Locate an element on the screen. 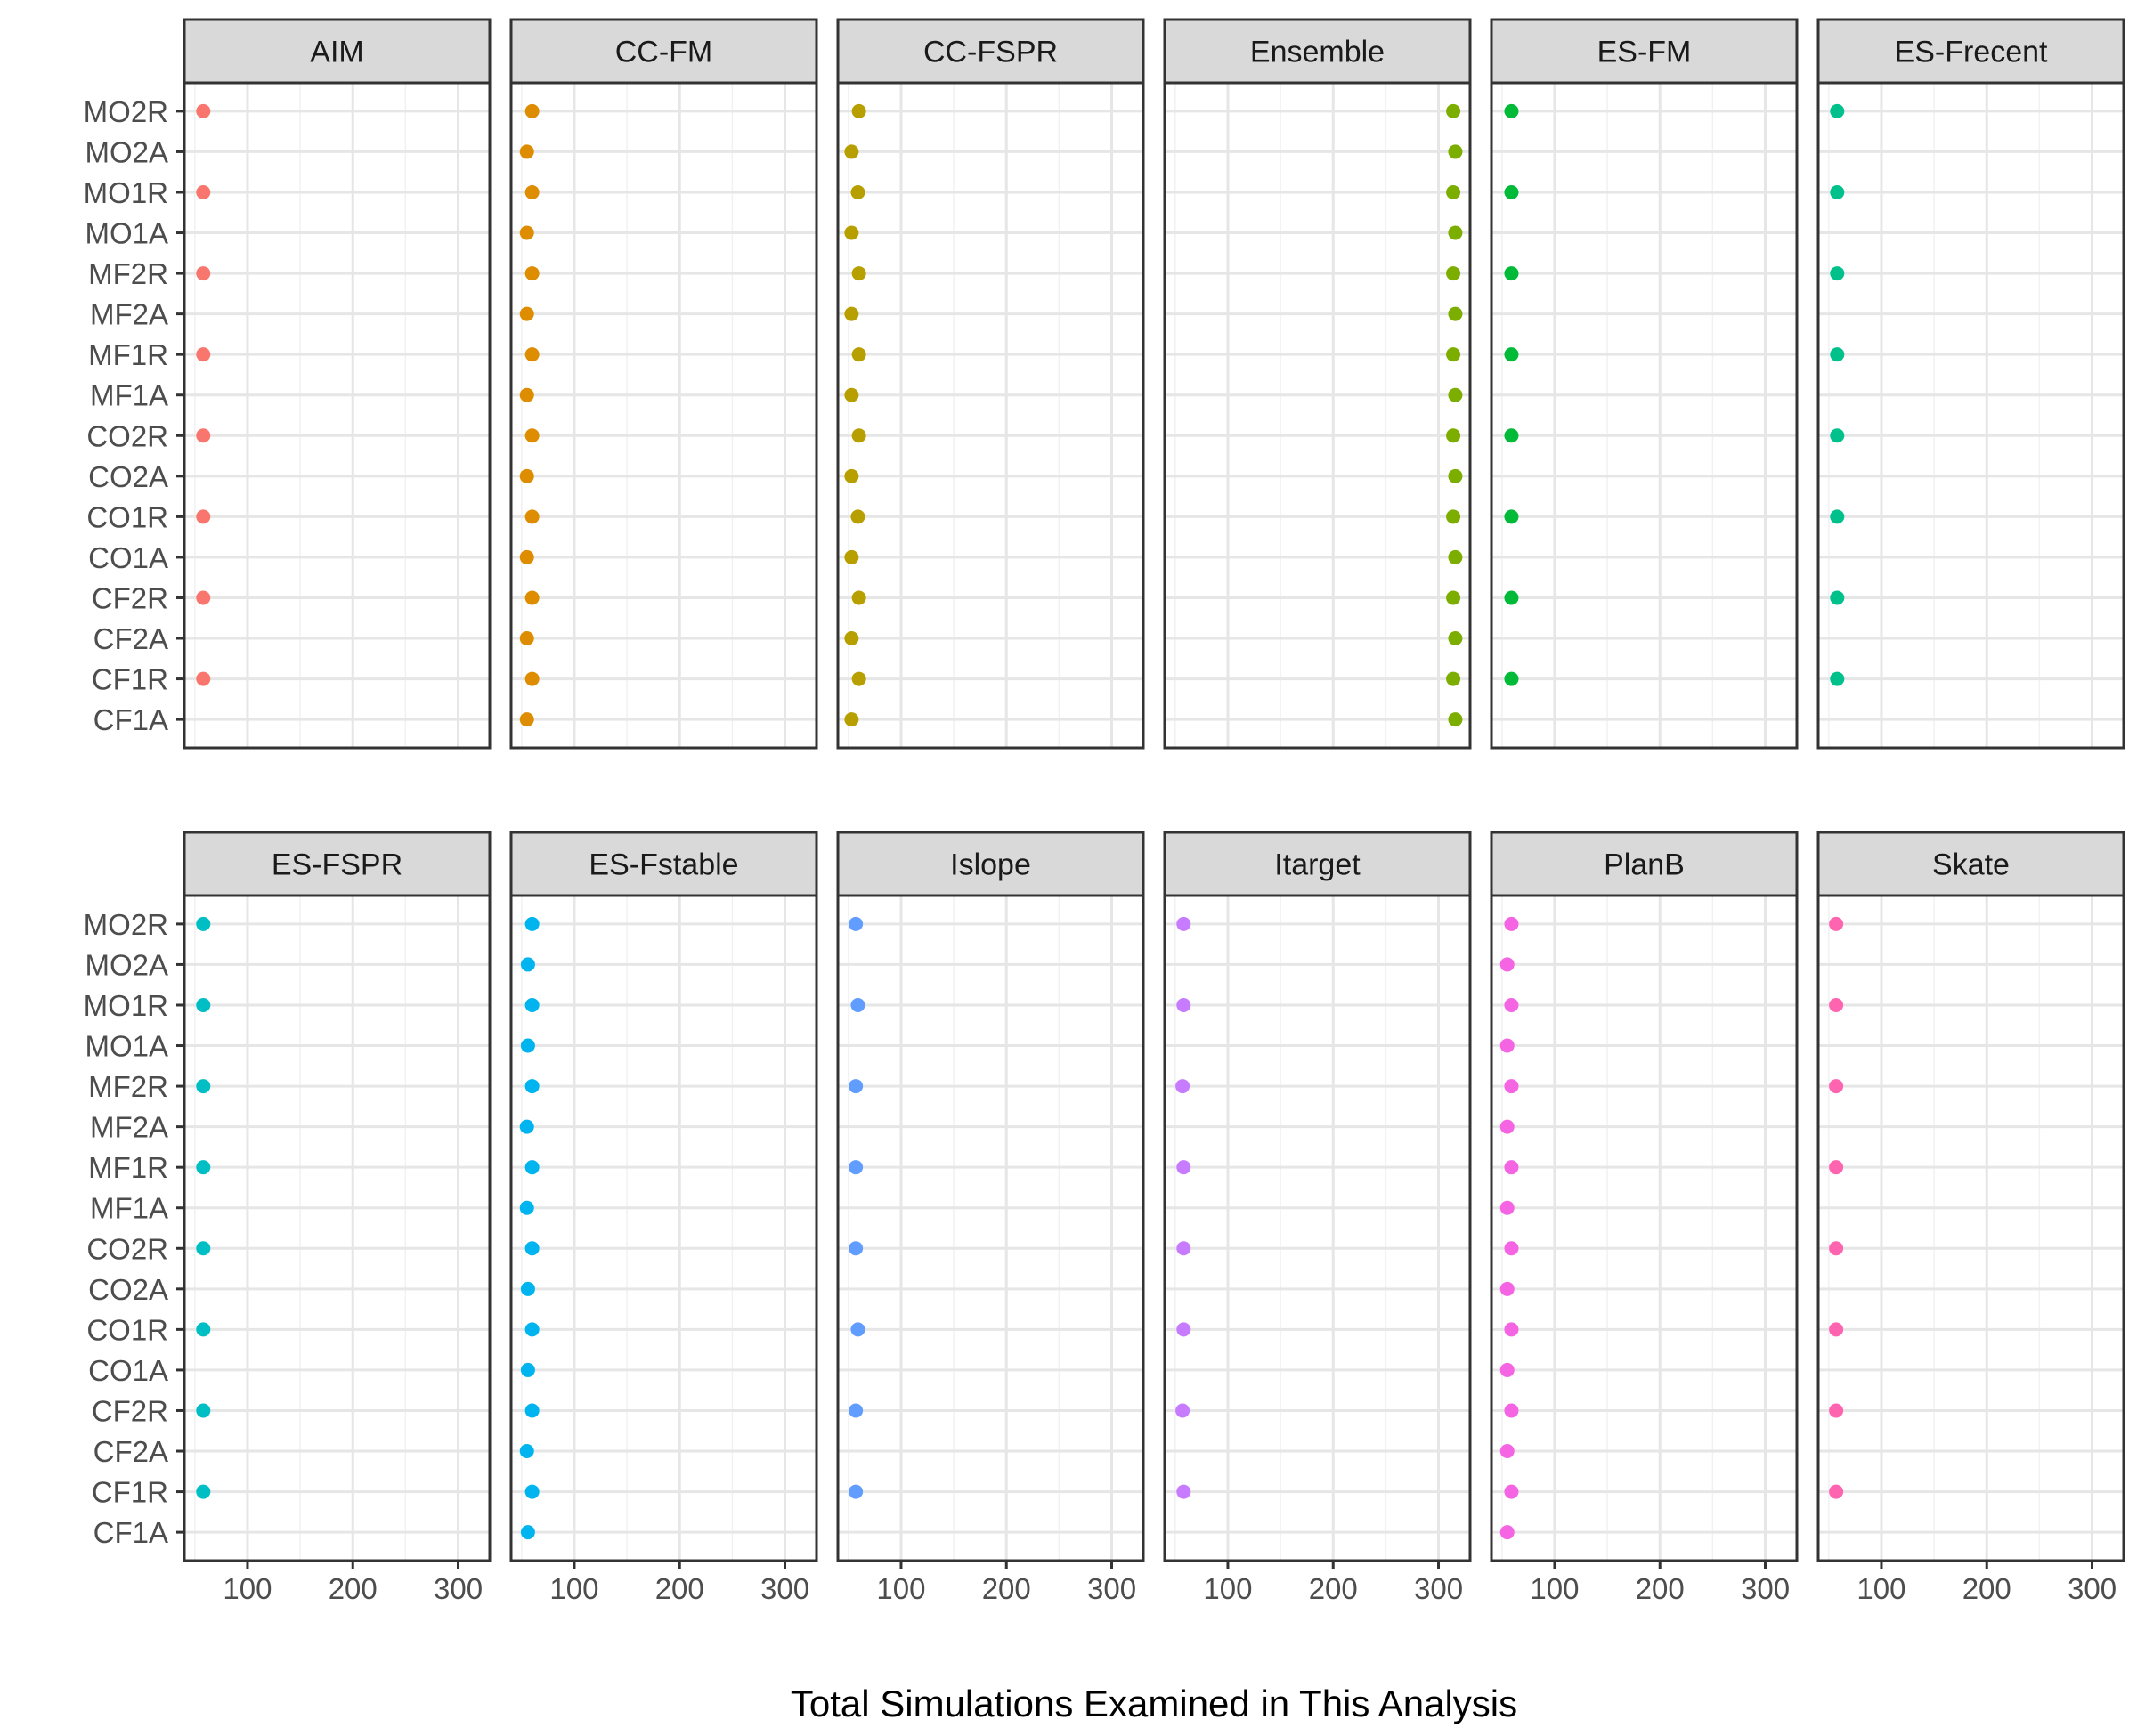  facet-strip-label: Itarget is located at coordinates (1317, 865).